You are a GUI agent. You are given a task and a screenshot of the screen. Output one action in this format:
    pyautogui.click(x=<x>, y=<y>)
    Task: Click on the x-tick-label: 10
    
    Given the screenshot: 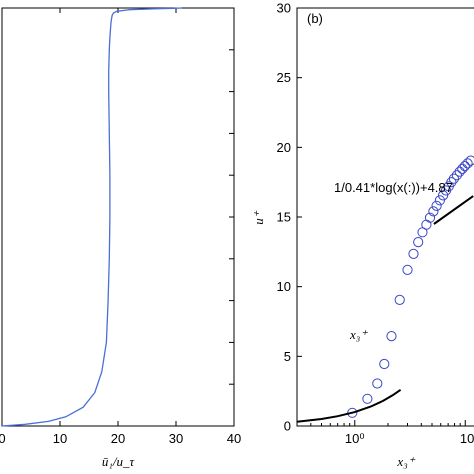 What is the action you would take?
    pyautogui.click(x=60, y=438)
    